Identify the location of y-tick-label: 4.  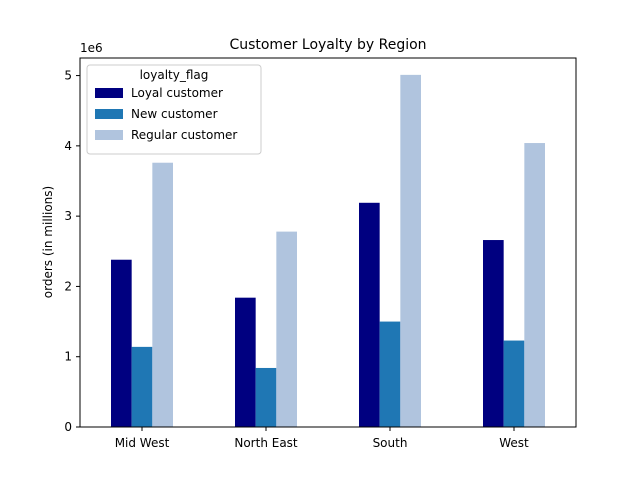
(68, 146).